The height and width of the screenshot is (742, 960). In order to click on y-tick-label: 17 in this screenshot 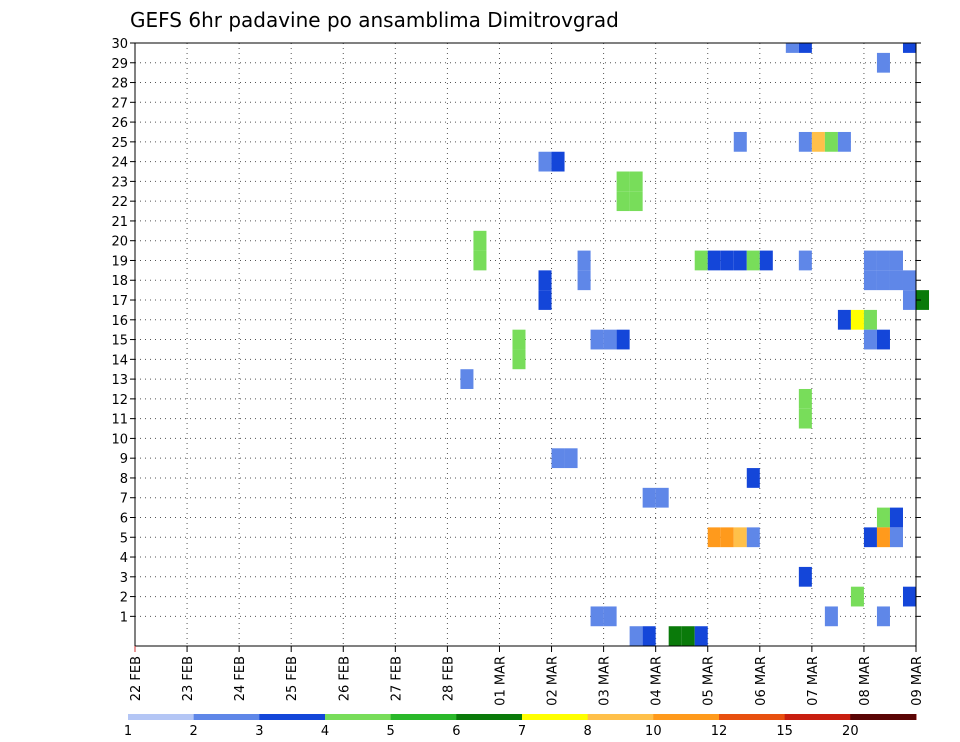, I will do `click(119, 301)`.